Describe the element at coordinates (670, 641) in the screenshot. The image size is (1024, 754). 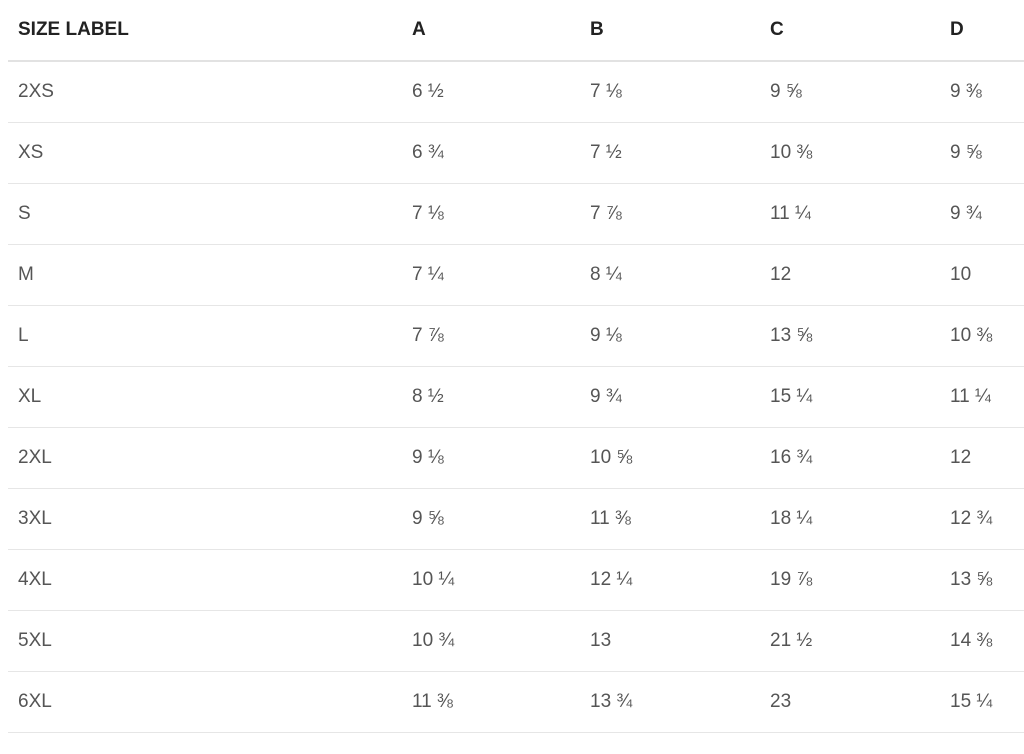
I see `measurement-cell: 13` at that location.